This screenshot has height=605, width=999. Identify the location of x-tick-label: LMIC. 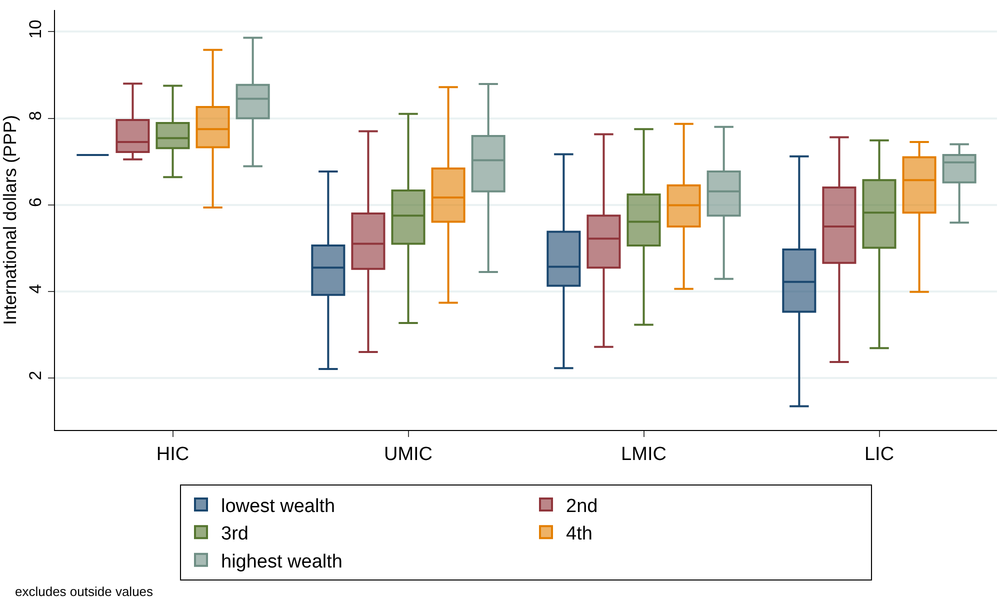
(643, 454).